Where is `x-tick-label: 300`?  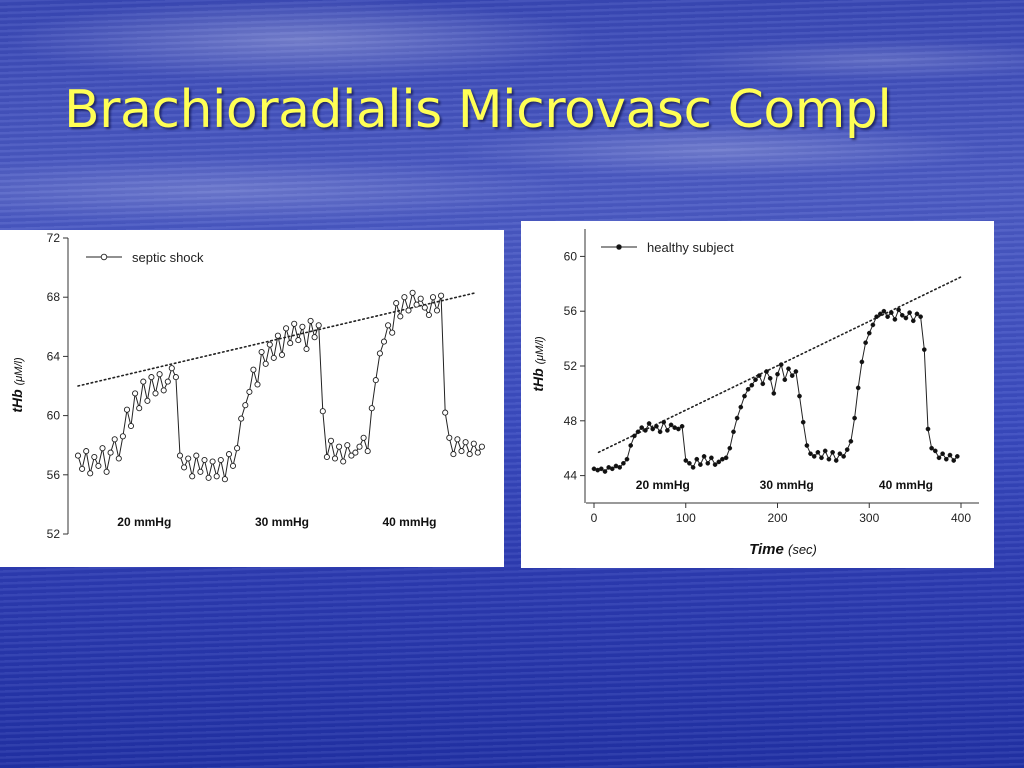 x-tick-label: 300 is located at coordinates (869, 518).